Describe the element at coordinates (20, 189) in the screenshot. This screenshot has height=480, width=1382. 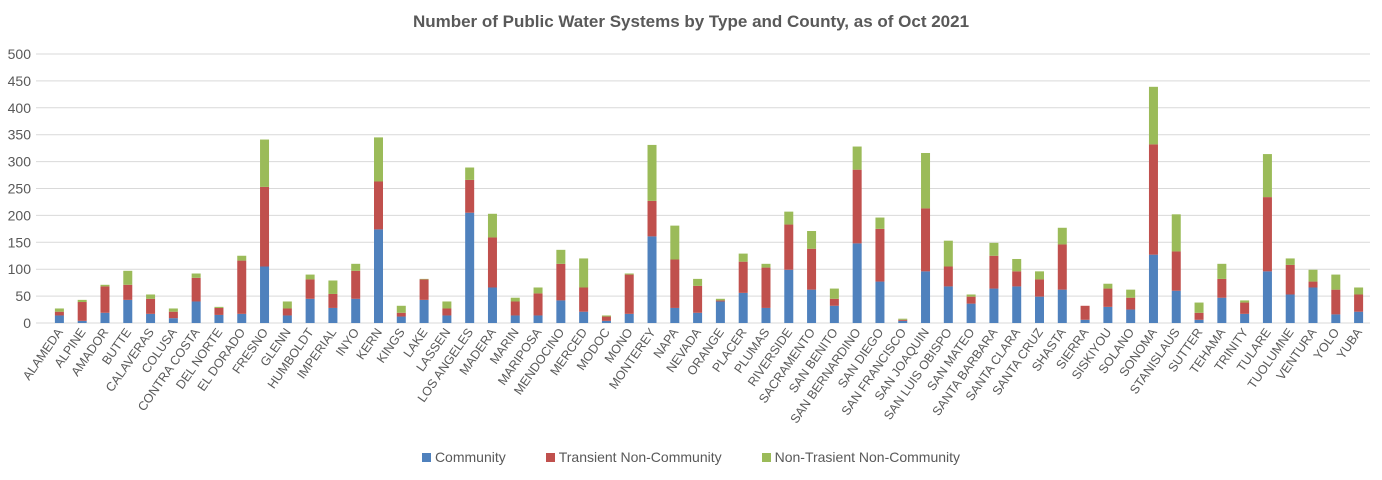
I see `y-tick-label: 250` at that location.